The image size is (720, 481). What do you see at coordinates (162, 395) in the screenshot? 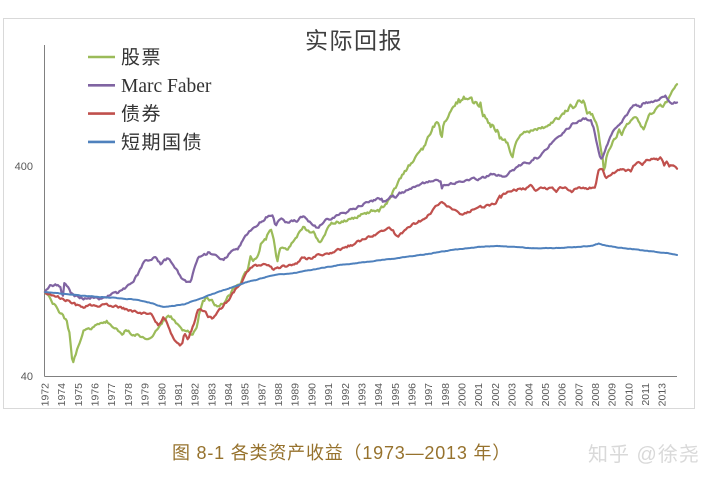
I see `svg-text: 1980` at bounding box center [162, 395].